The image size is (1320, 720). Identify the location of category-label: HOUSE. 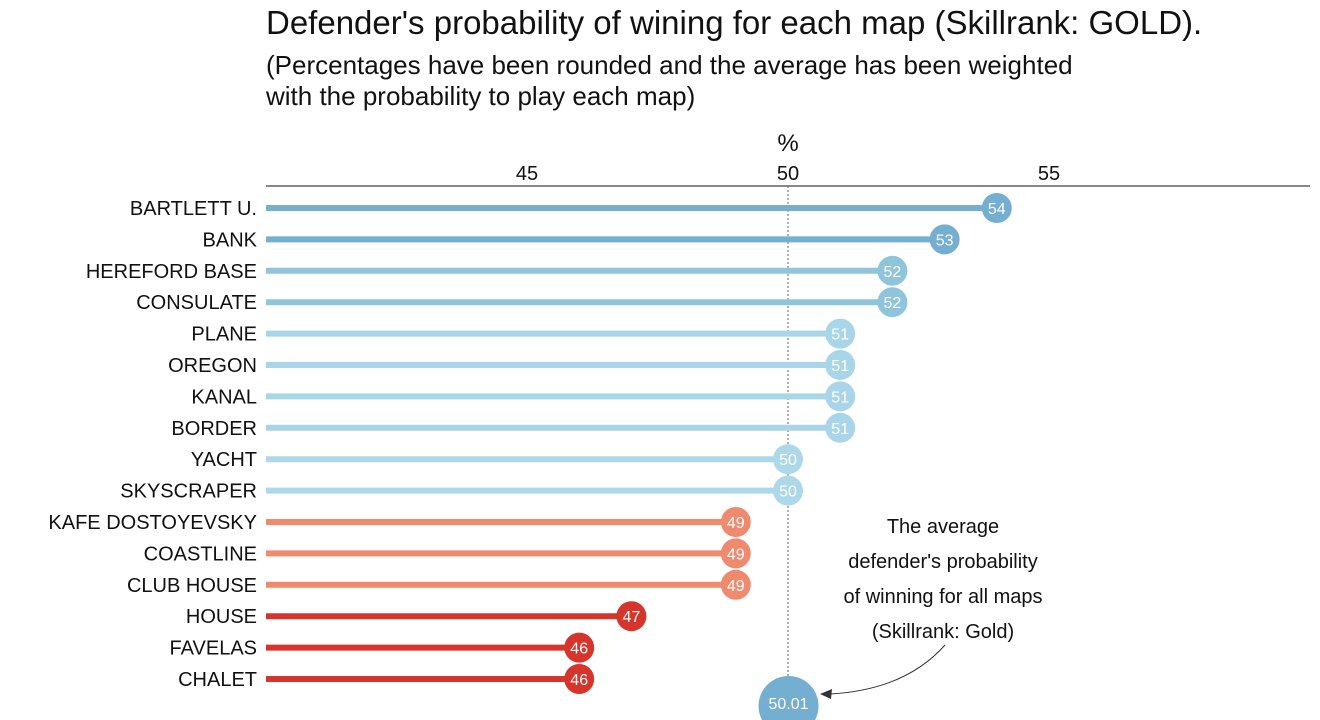
(221, 617).